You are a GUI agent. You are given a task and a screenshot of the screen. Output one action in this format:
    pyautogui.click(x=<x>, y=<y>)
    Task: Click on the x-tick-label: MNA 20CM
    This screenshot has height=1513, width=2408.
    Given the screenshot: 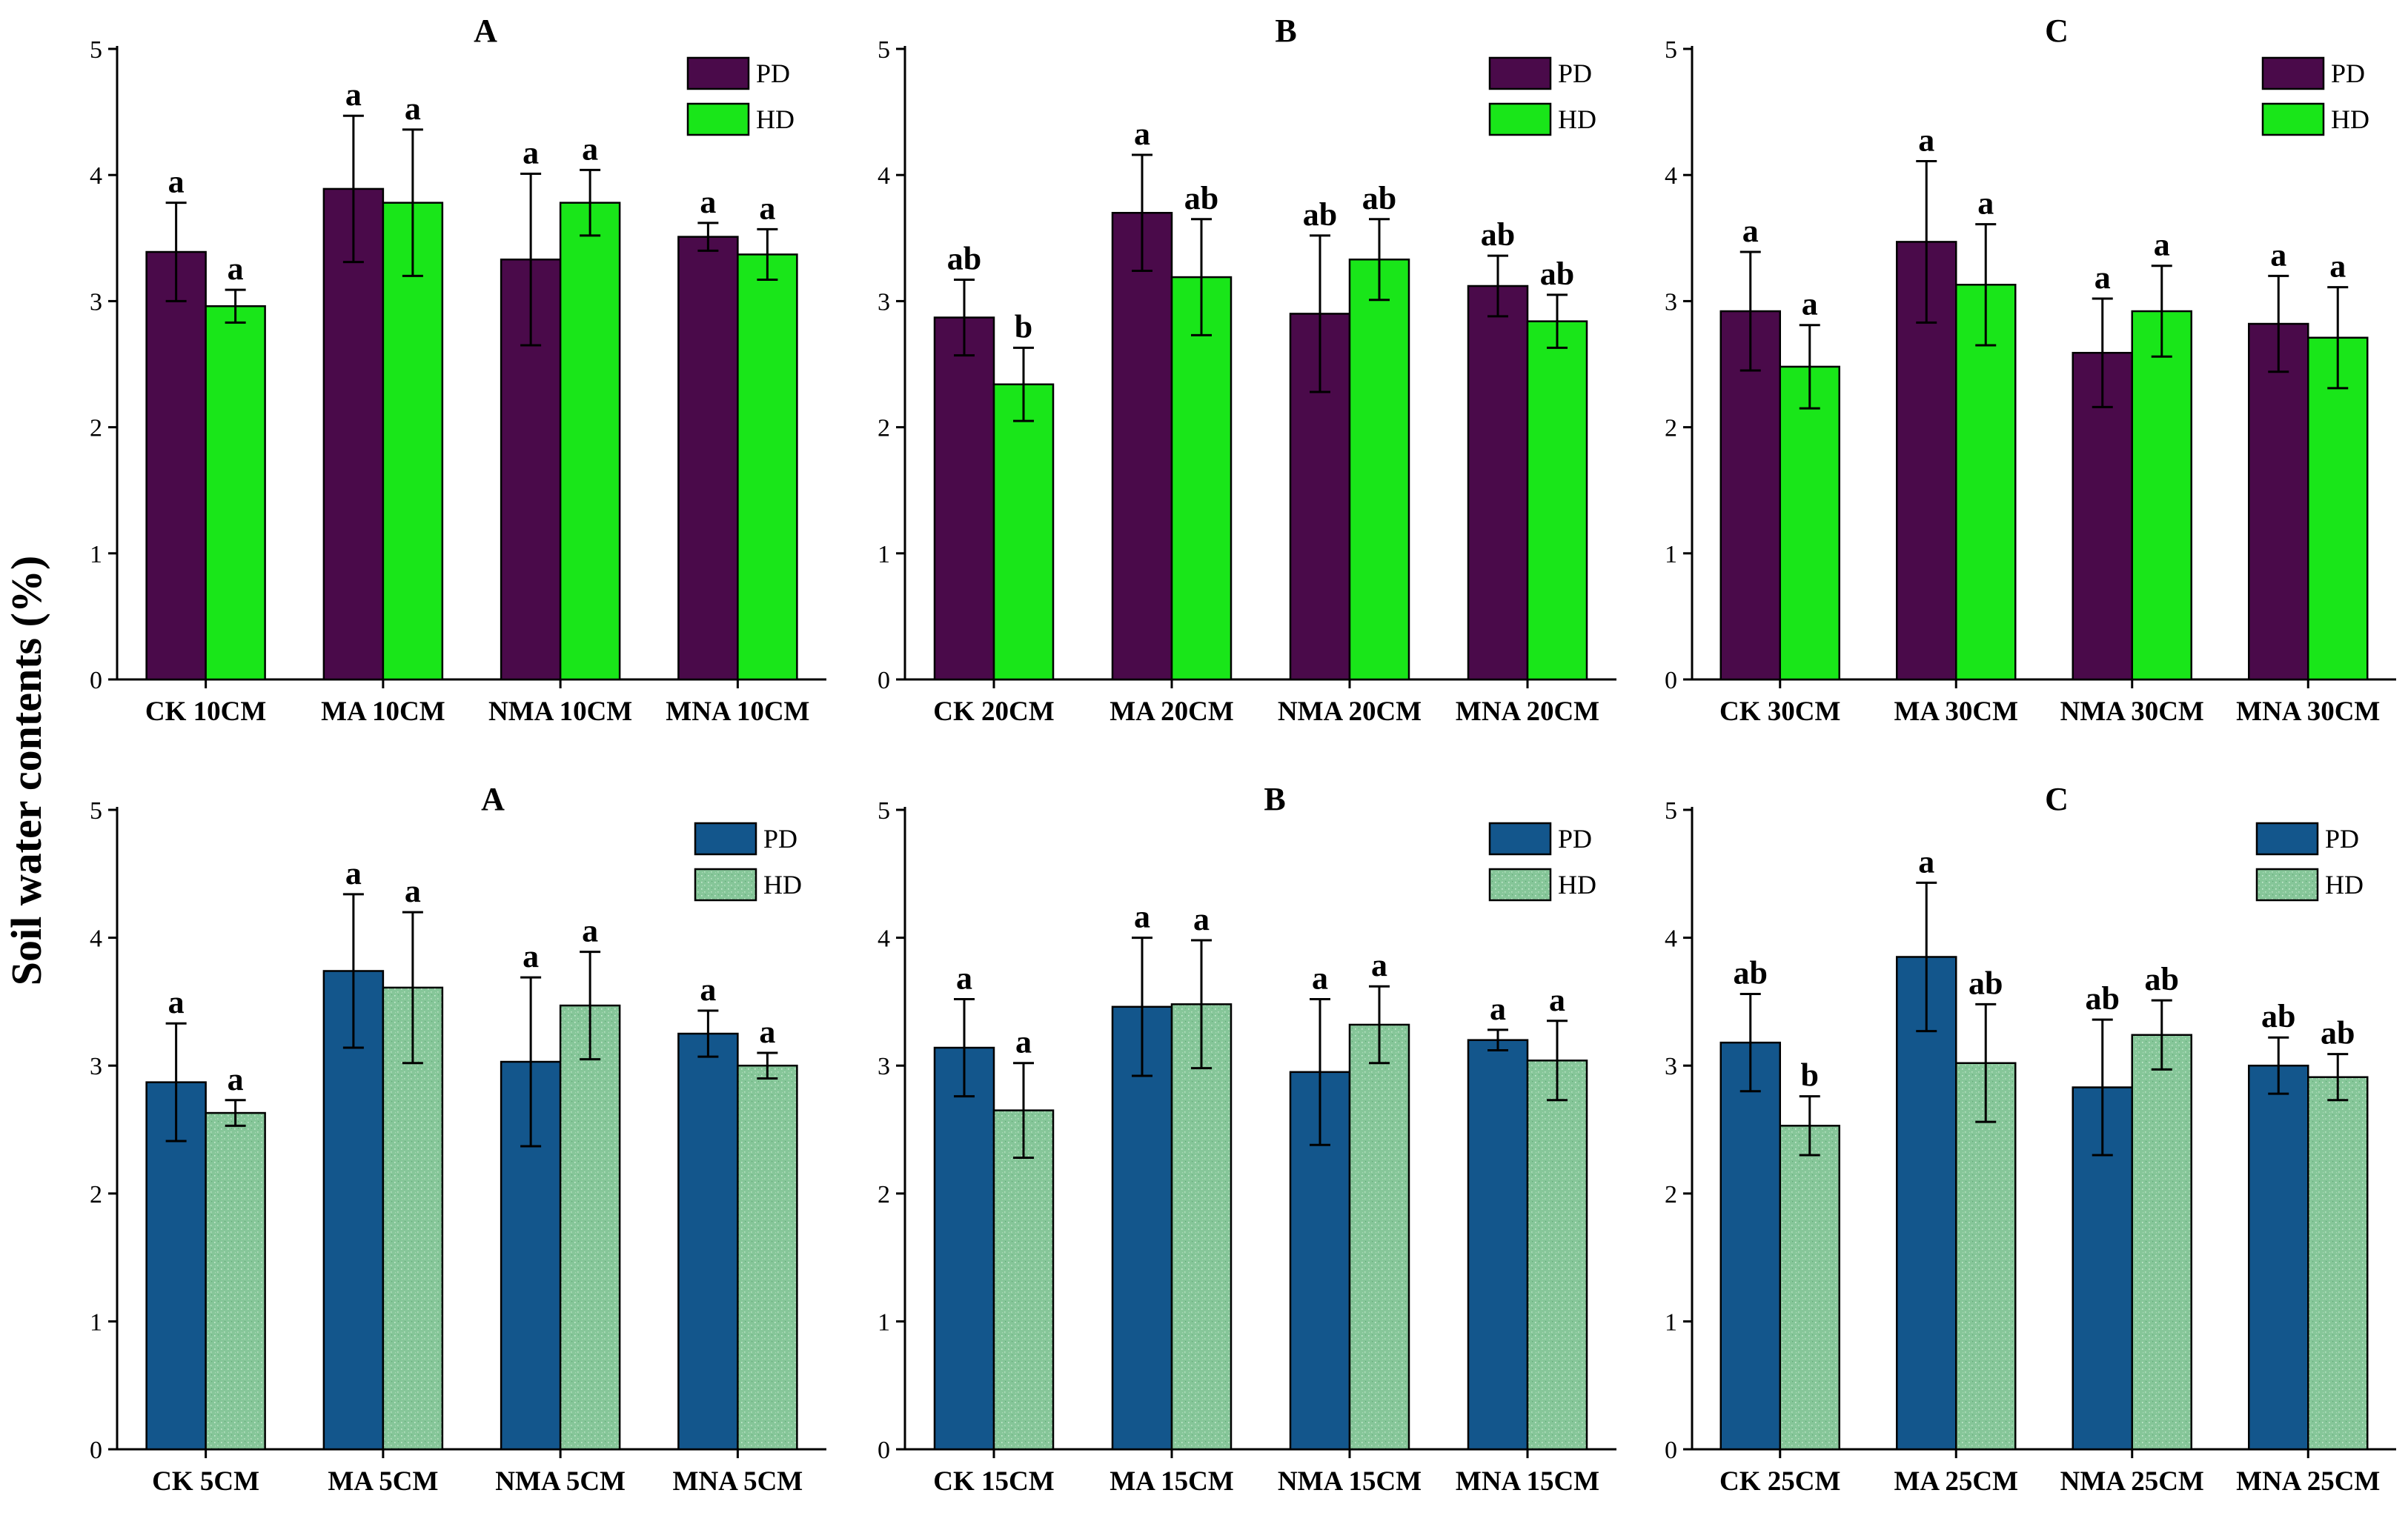 What is the action you would take?
    pyautogui.click(x=1528, y=711)
    